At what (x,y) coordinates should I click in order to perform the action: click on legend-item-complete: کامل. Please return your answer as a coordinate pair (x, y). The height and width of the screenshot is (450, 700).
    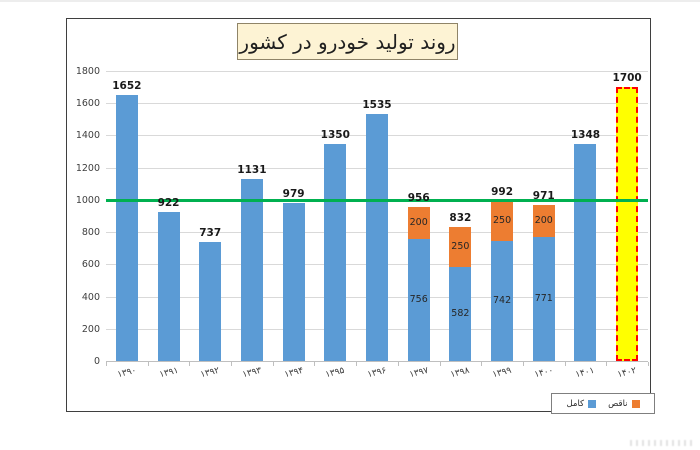
    Looking at the image, I should click on (581, 403).